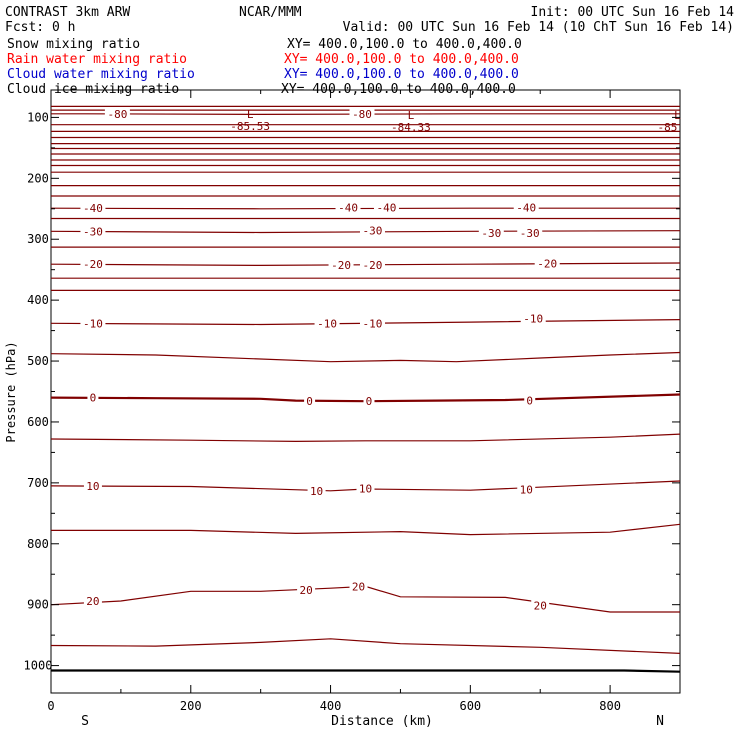 The image size is (740, 740). I want to click on legend-cloudwater-label: Cloud water mixing ratio, so click(101, 74).